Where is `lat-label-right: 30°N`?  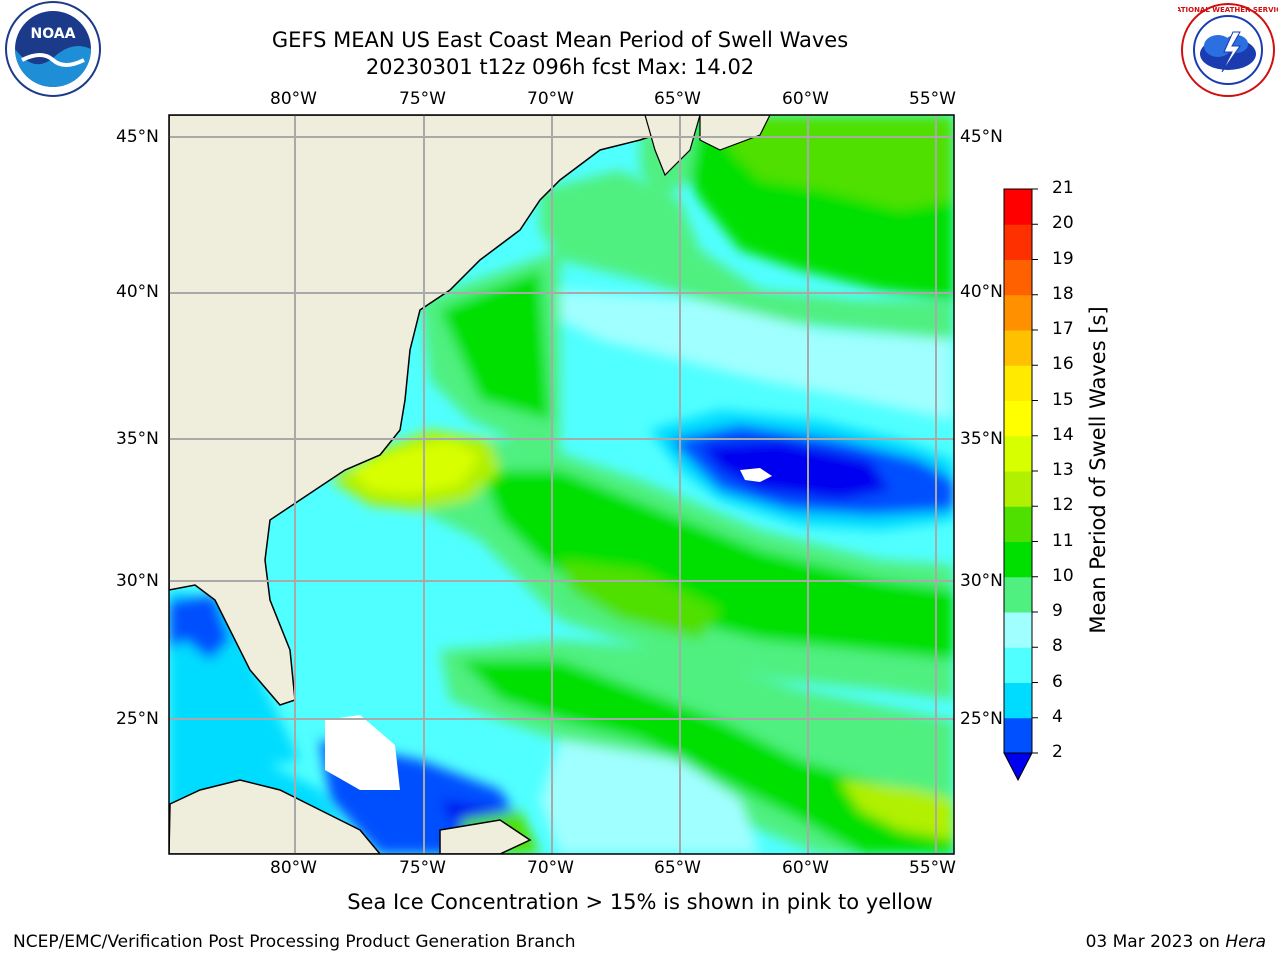 lat-label-right: 30°N is located at coordinates (981, 581).